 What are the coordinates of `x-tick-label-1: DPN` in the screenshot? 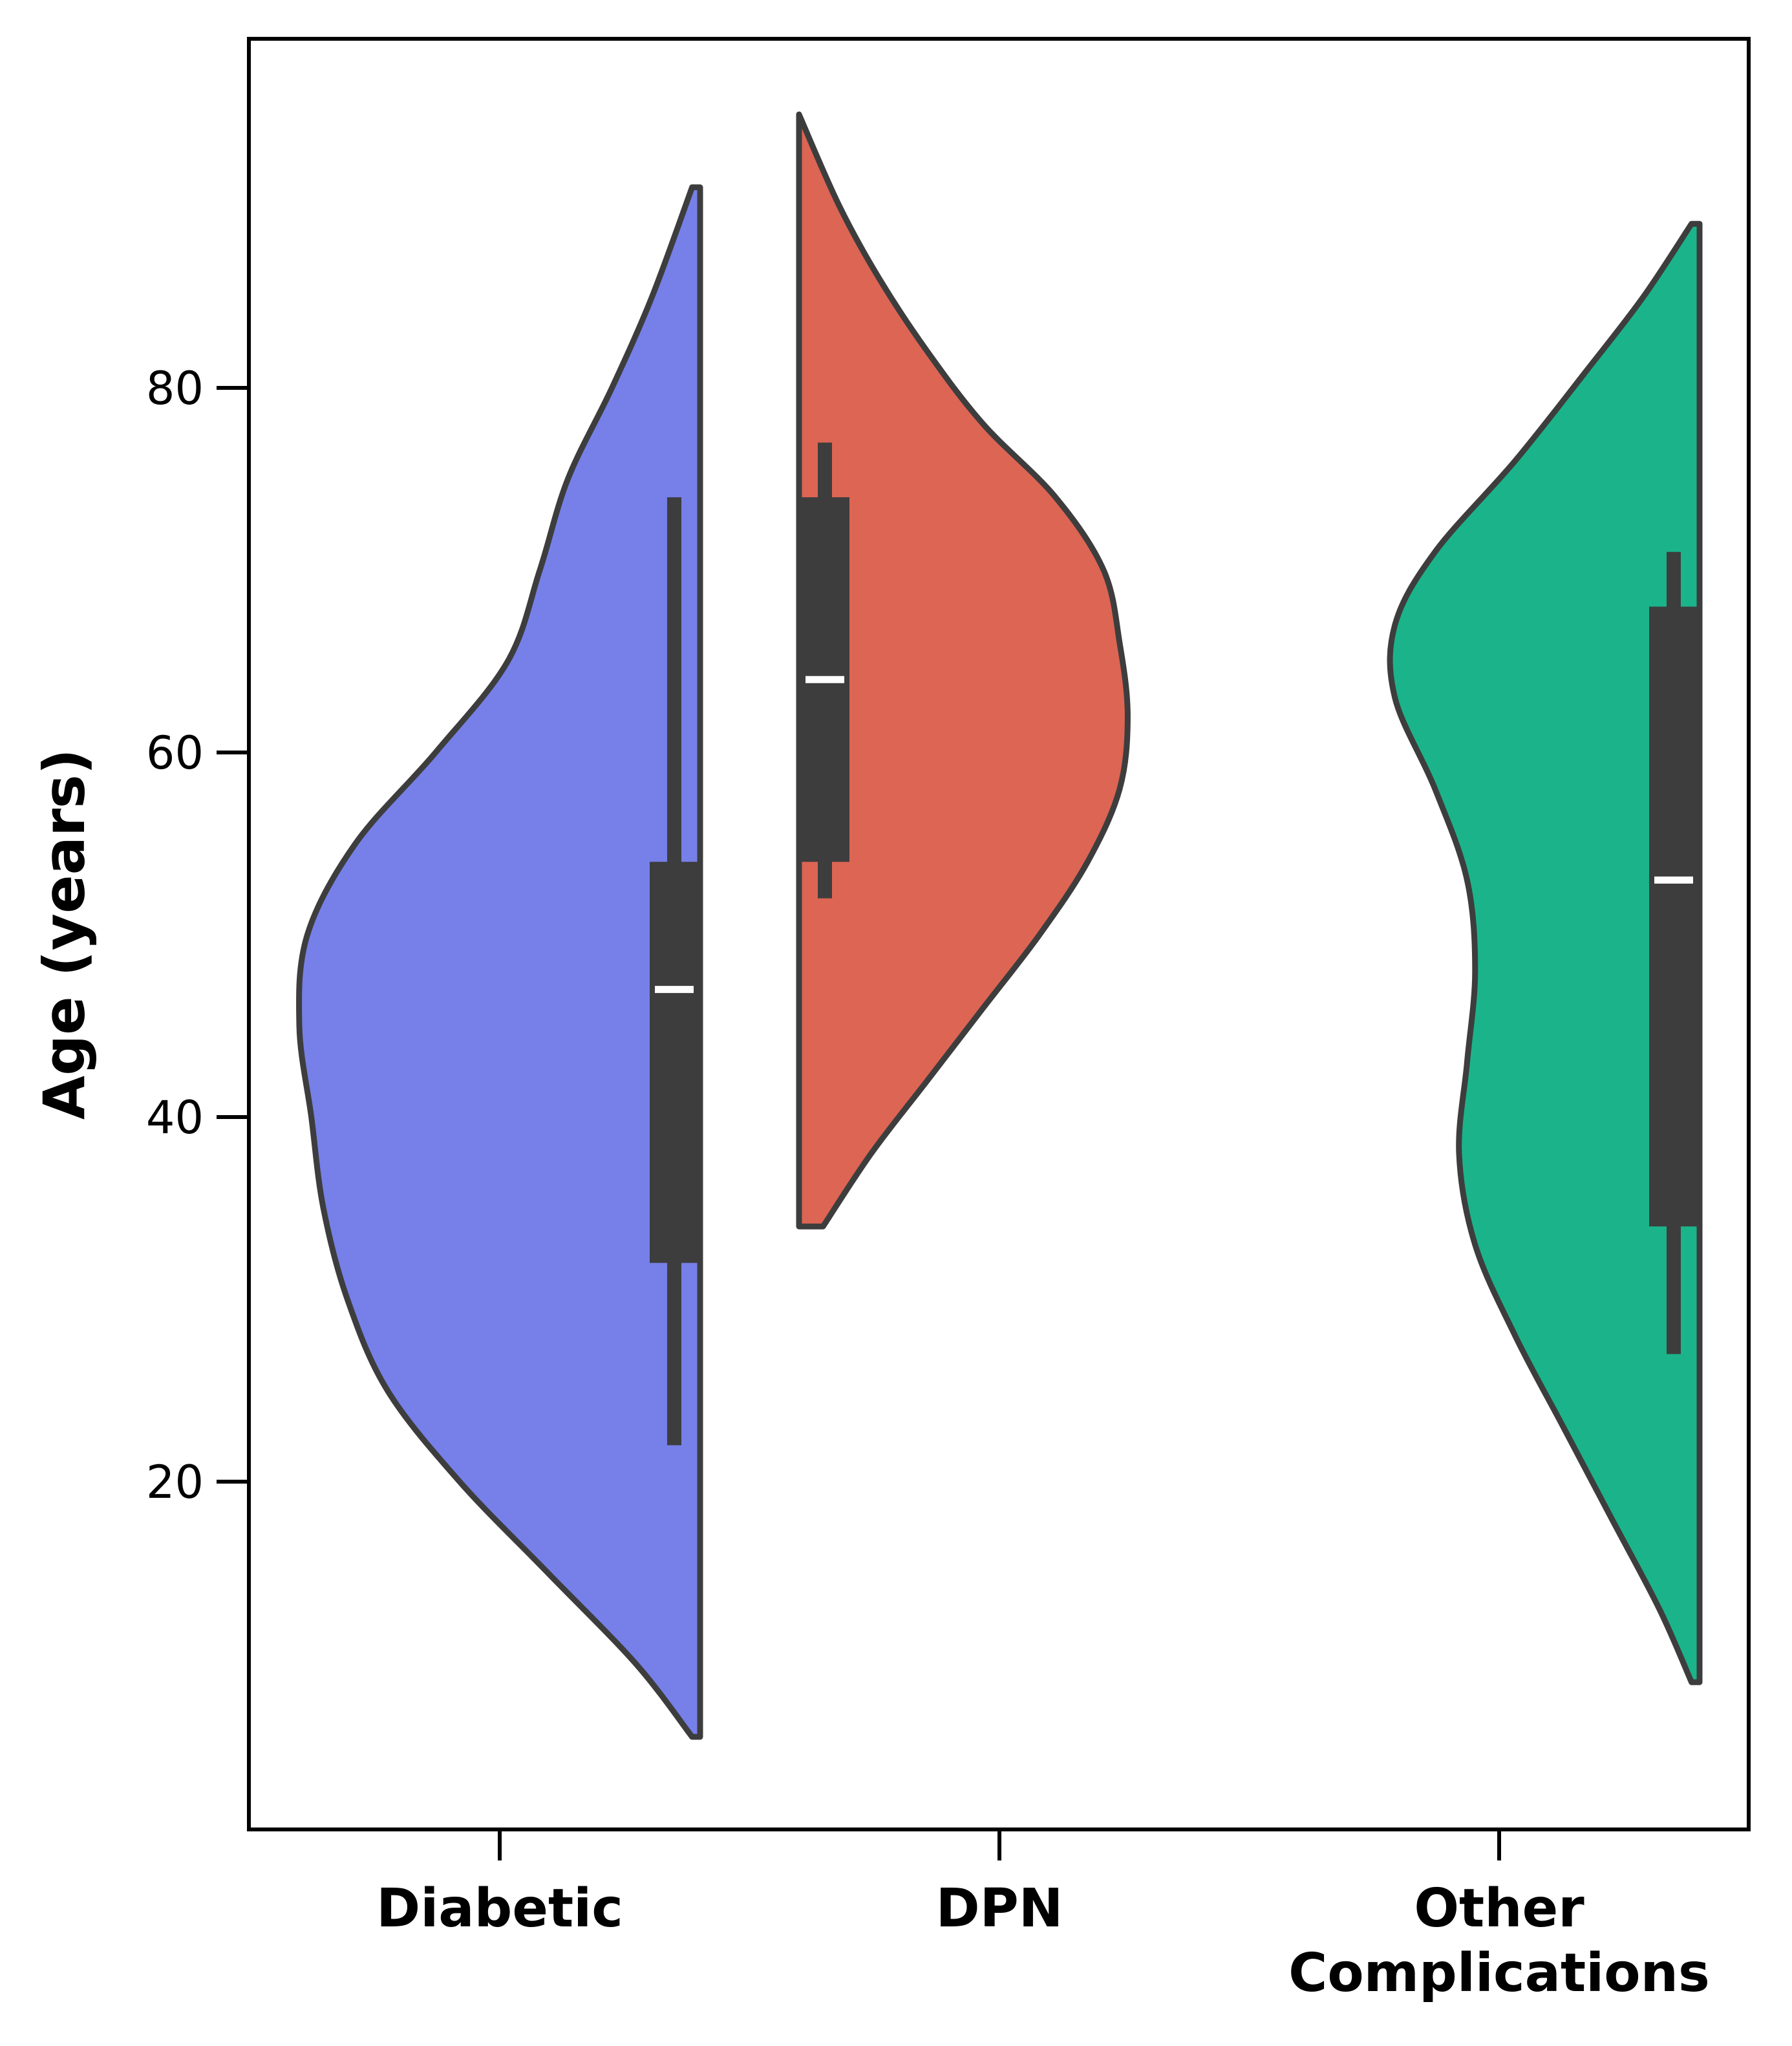 It's located at (1000, 1908).